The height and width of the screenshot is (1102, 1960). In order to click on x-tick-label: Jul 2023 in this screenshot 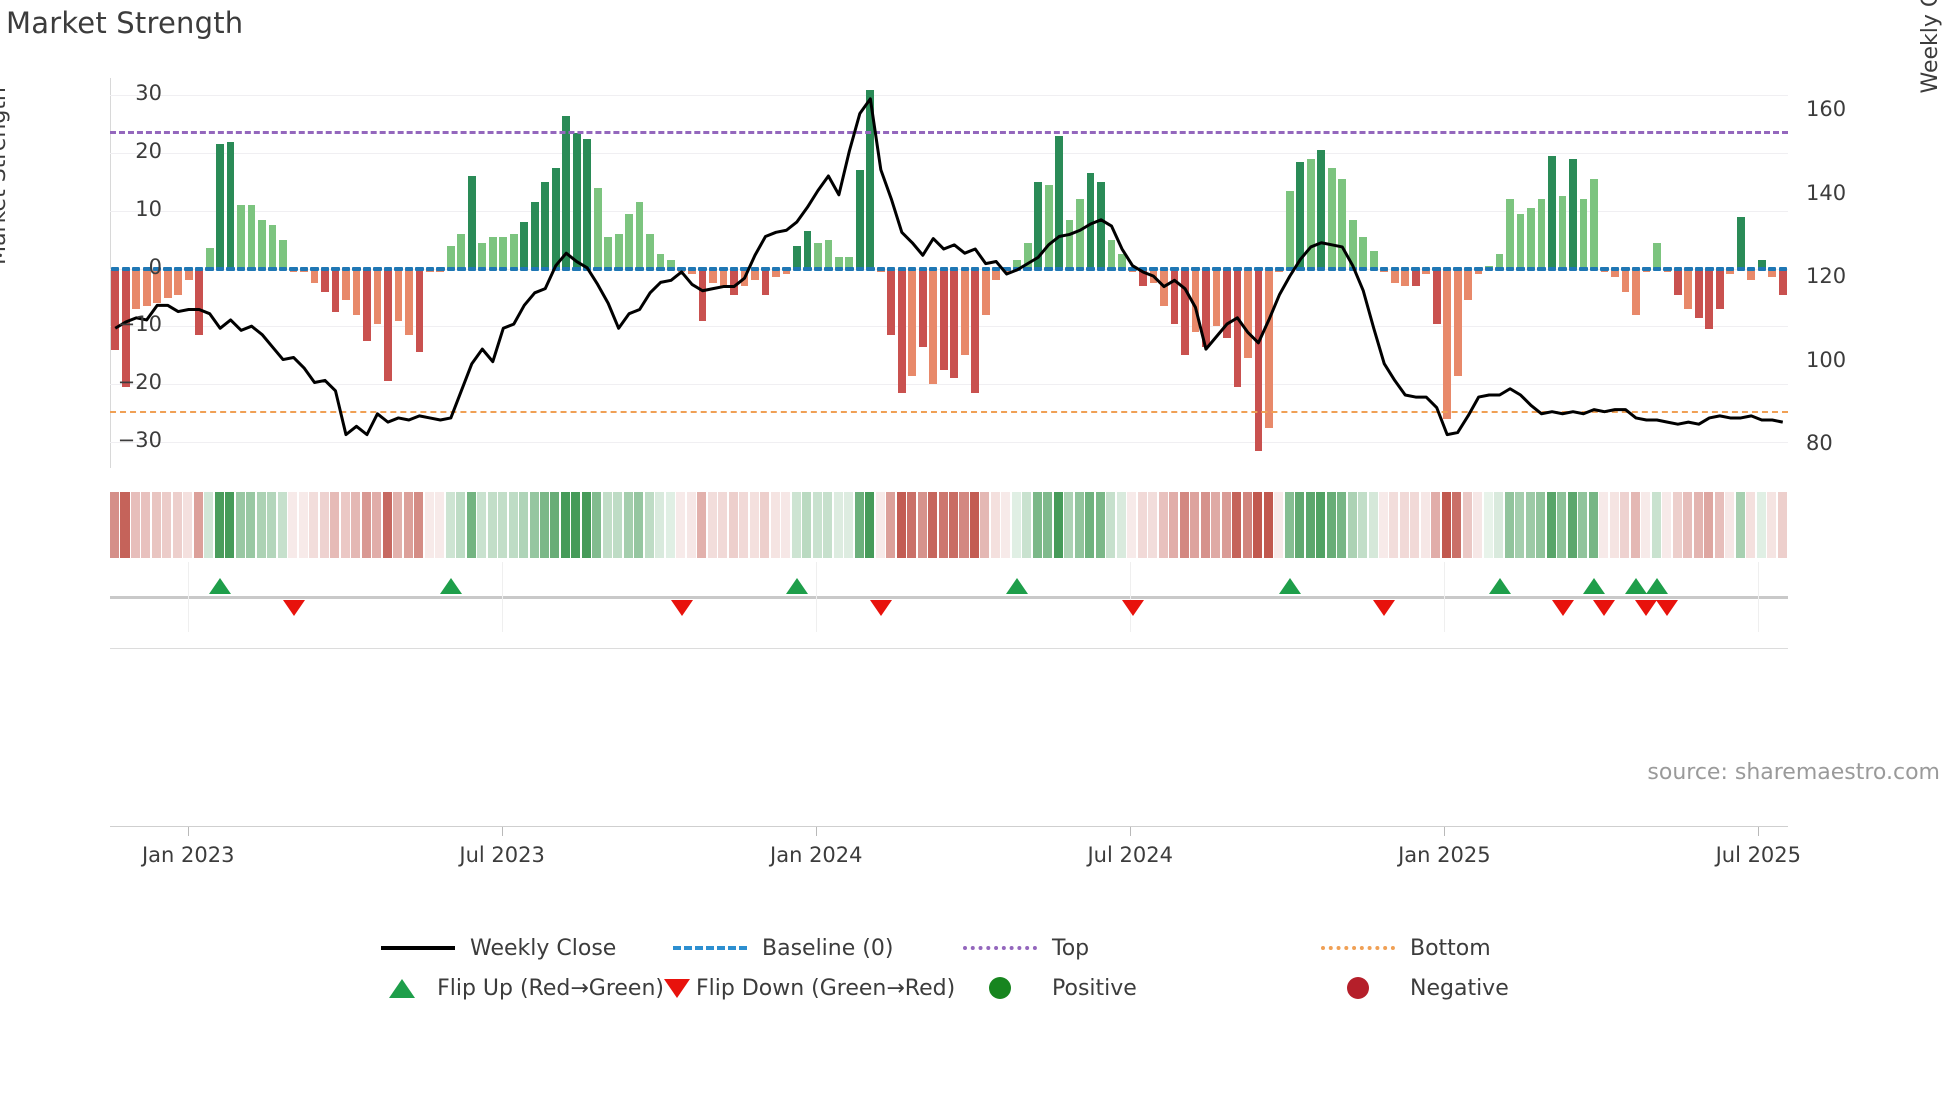, I will do `click(502, 855)`.